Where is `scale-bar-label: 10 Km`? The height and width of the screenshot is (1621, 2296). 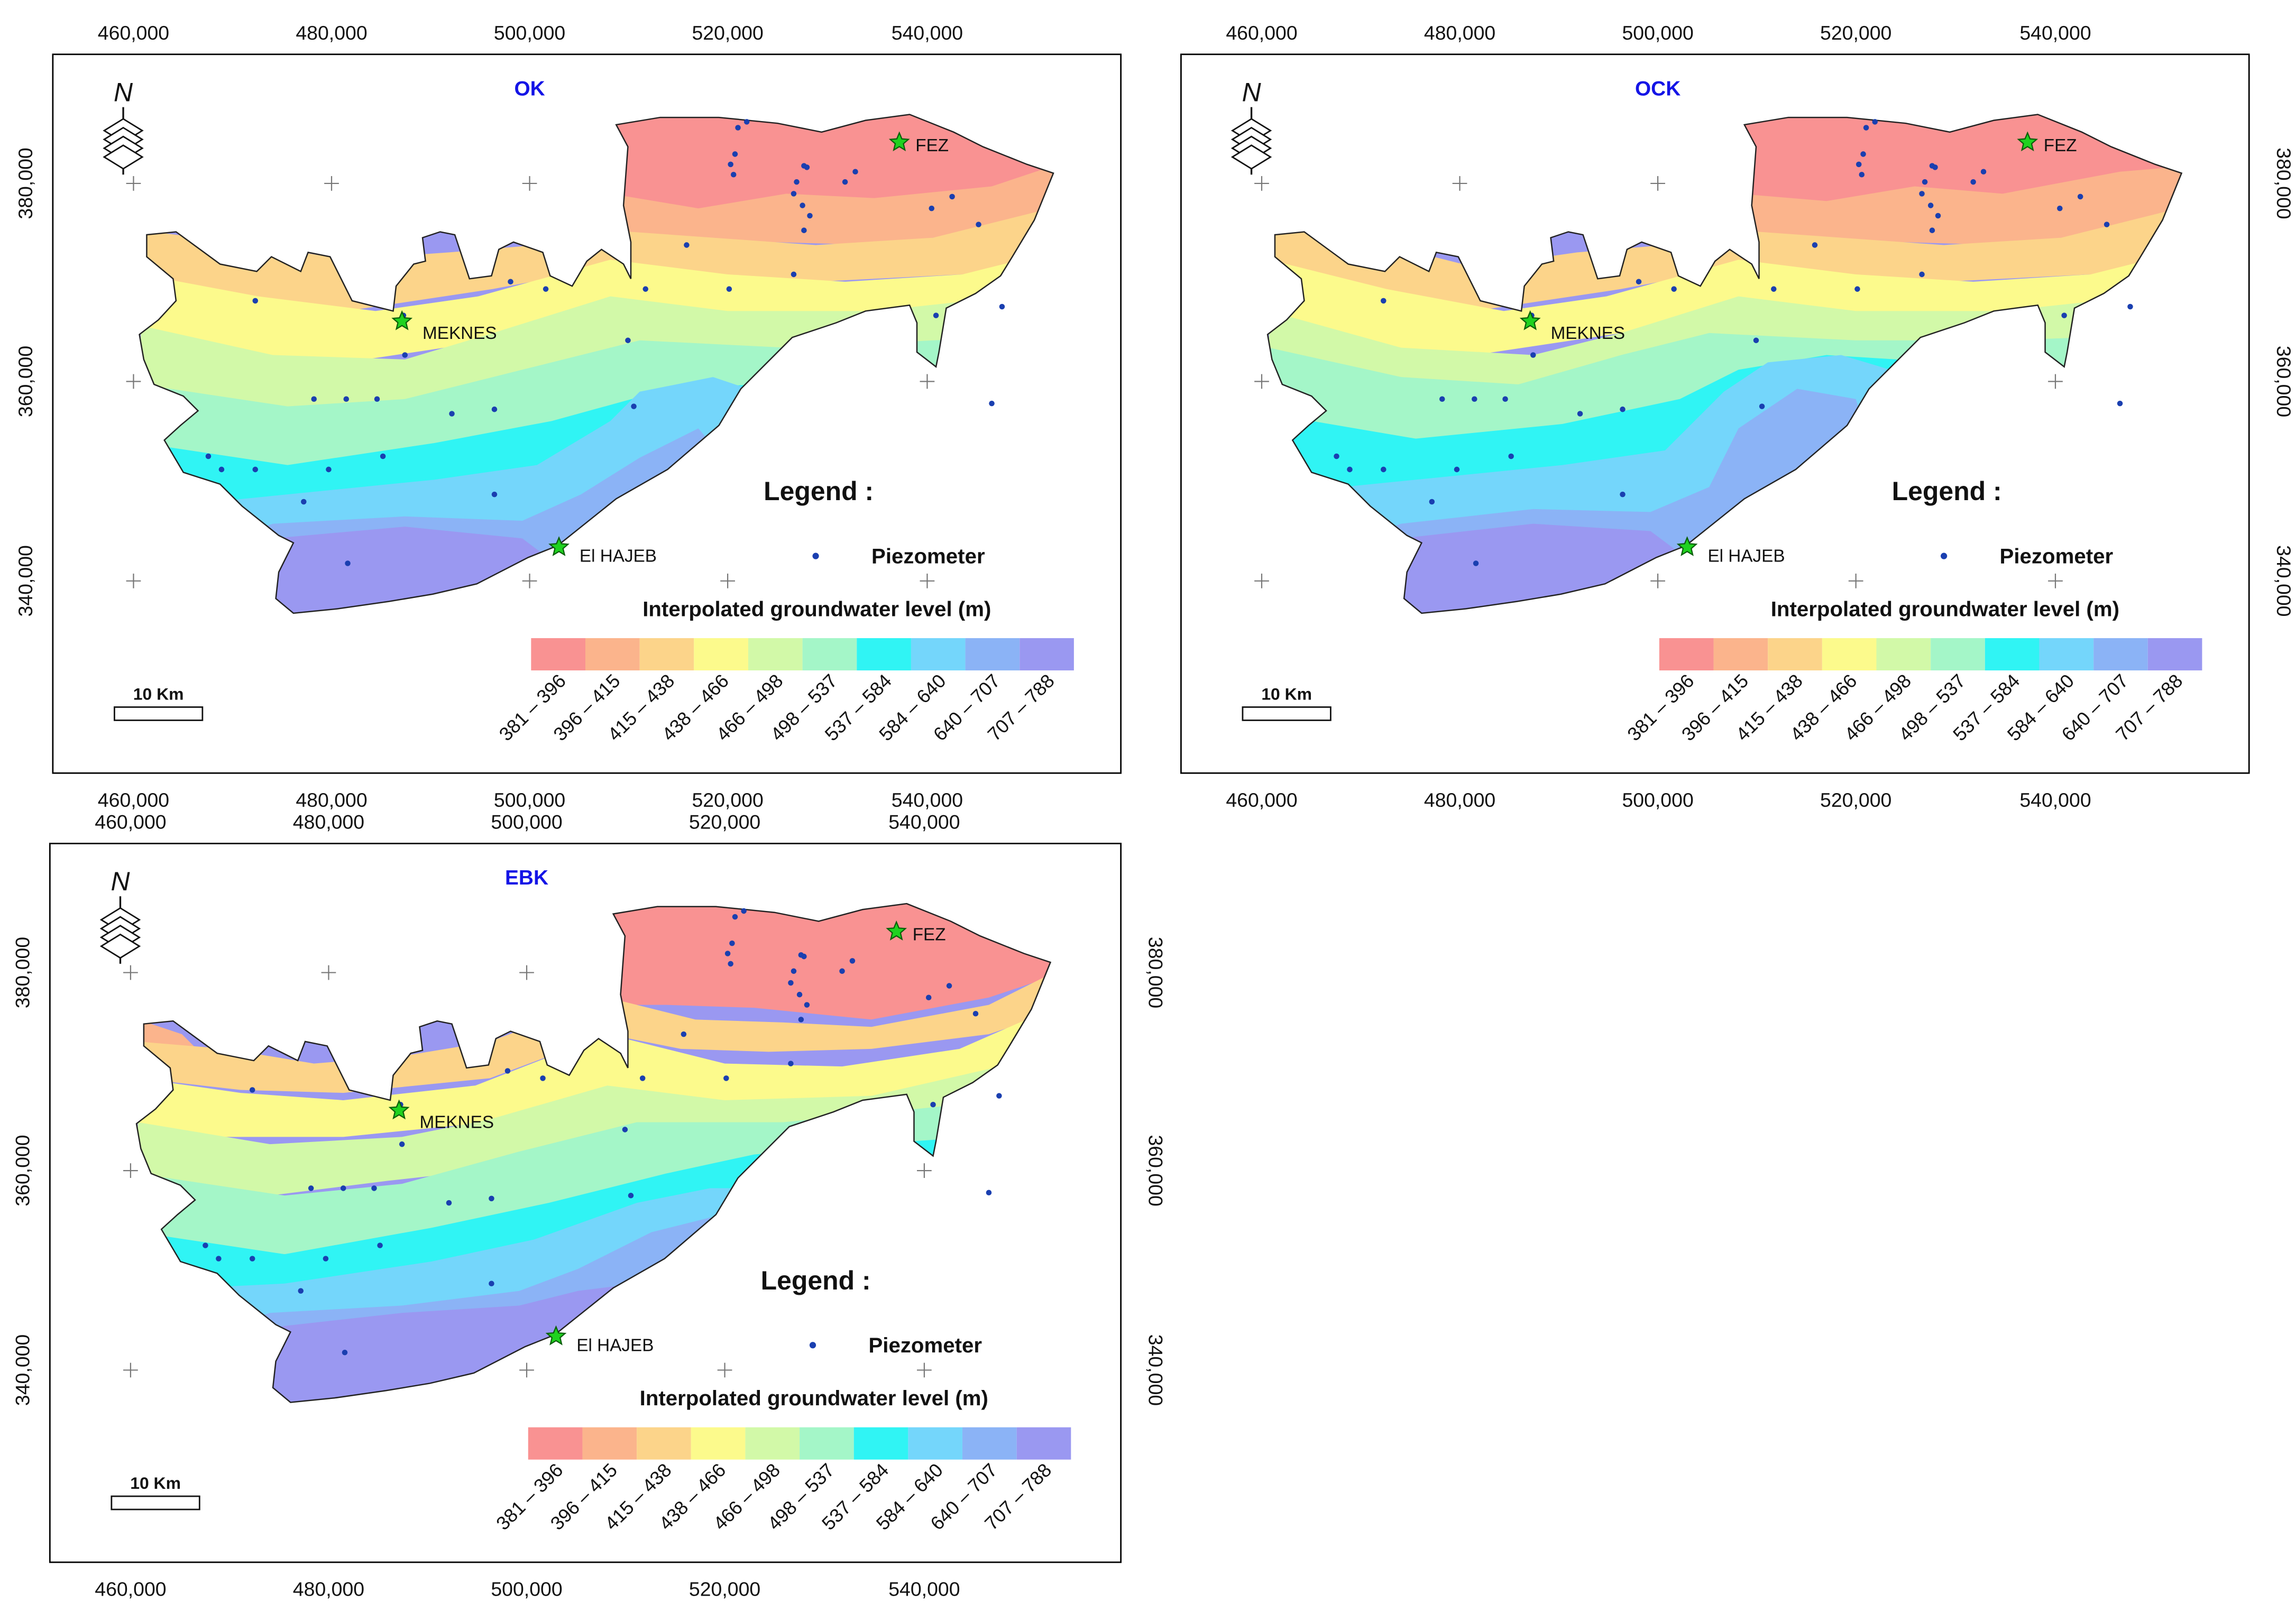
scale-bar-label: 10 Km is located at coordinates (158, 694).